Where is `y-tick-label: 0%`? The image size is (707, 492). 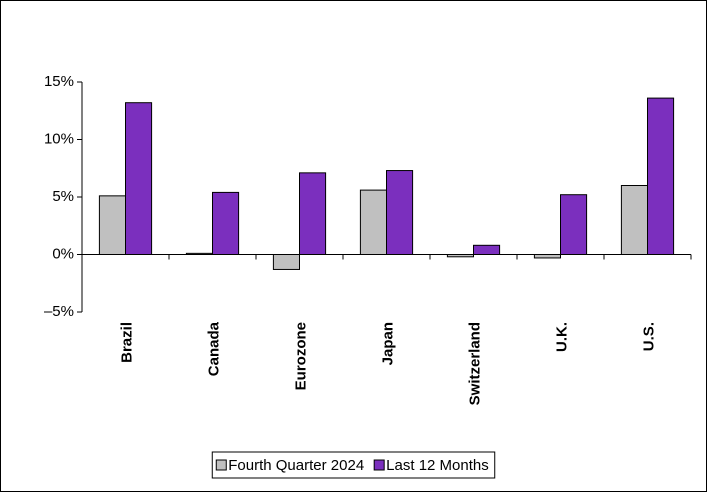 y-tick-label: 0% is located at coordinates (63, 253).